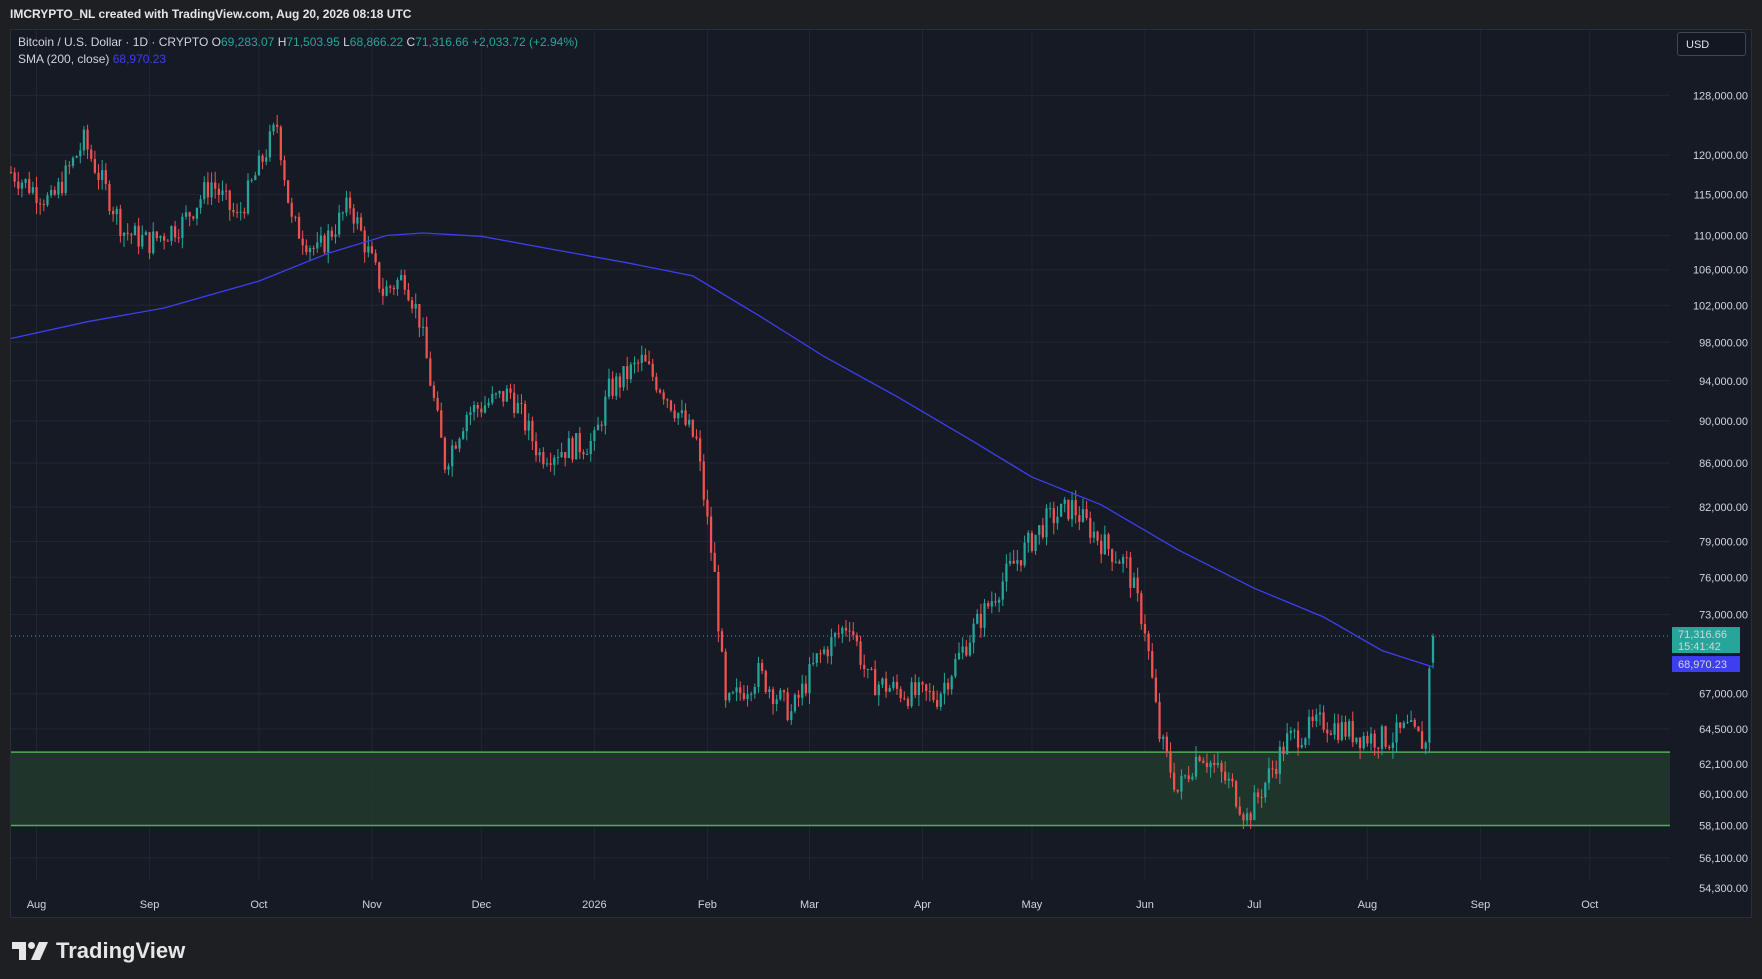 The height and width of the screenshot is (979, 1762). Describe the element at coordinates (1706, 664) in the screenshot. I see `sma-price-tag` at that location.